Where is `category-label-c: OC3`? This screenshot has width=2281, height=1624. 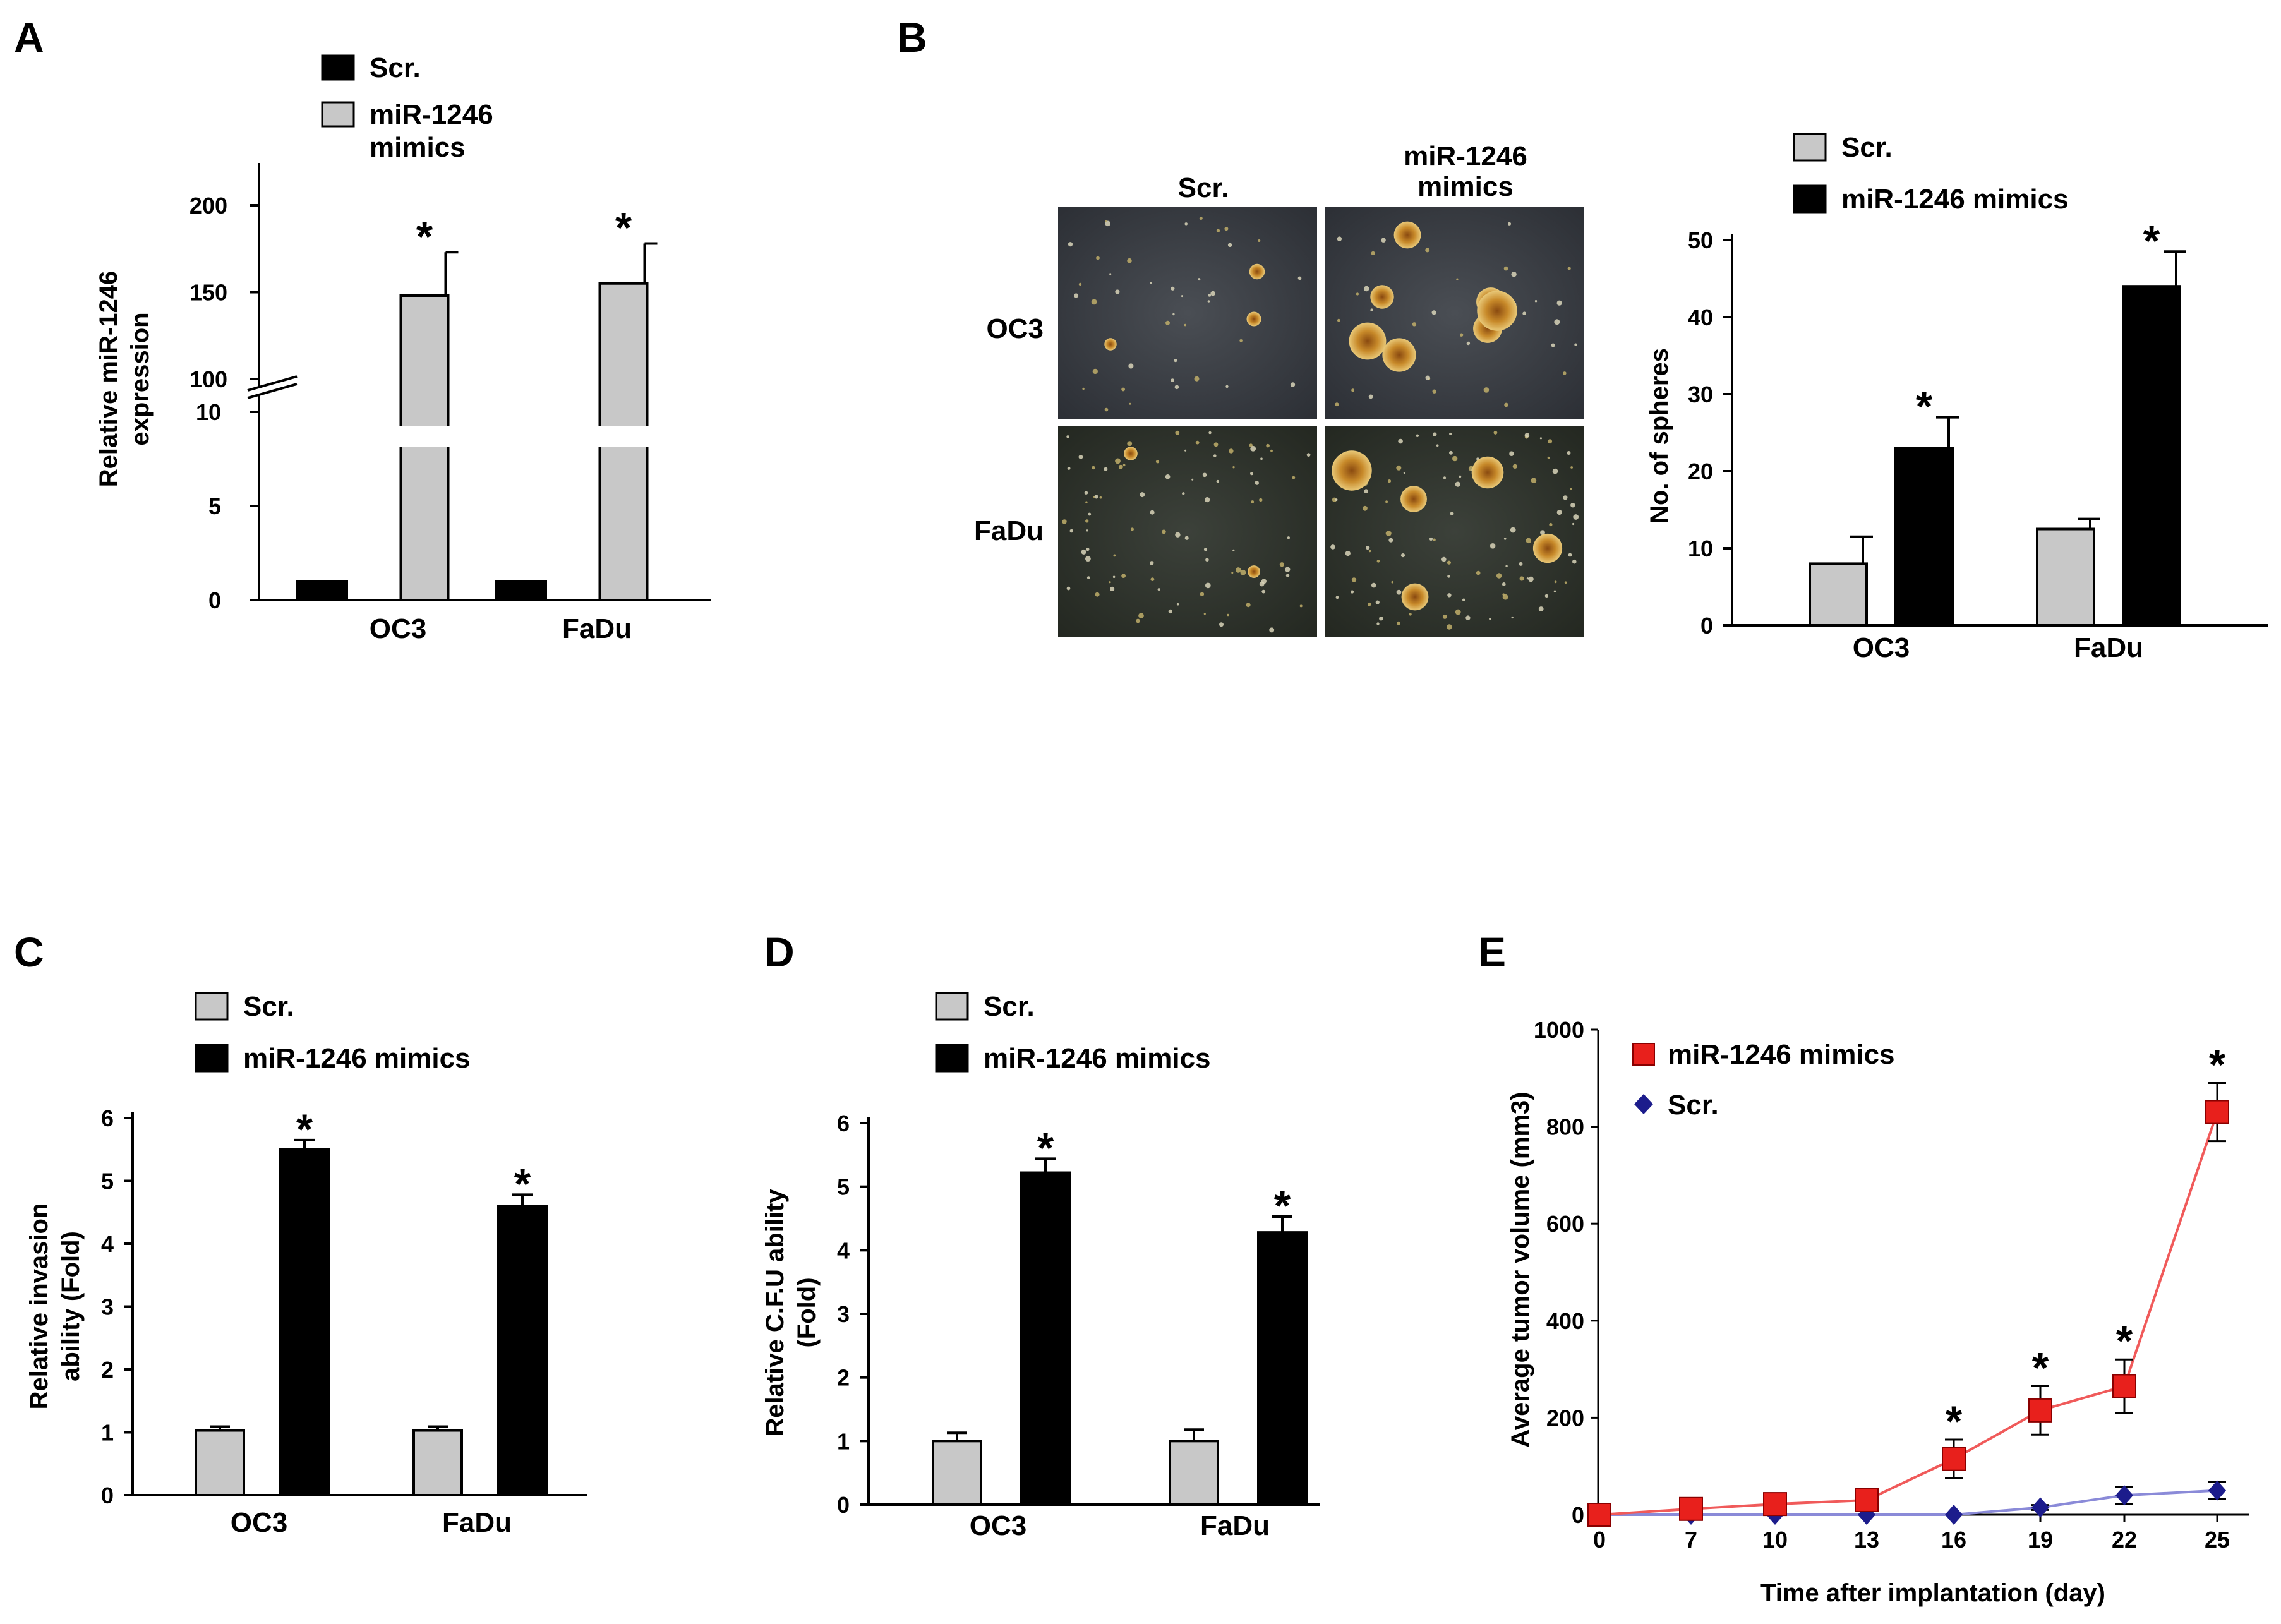 category-label-c: OC3 is located at coordinates (259, 1522).